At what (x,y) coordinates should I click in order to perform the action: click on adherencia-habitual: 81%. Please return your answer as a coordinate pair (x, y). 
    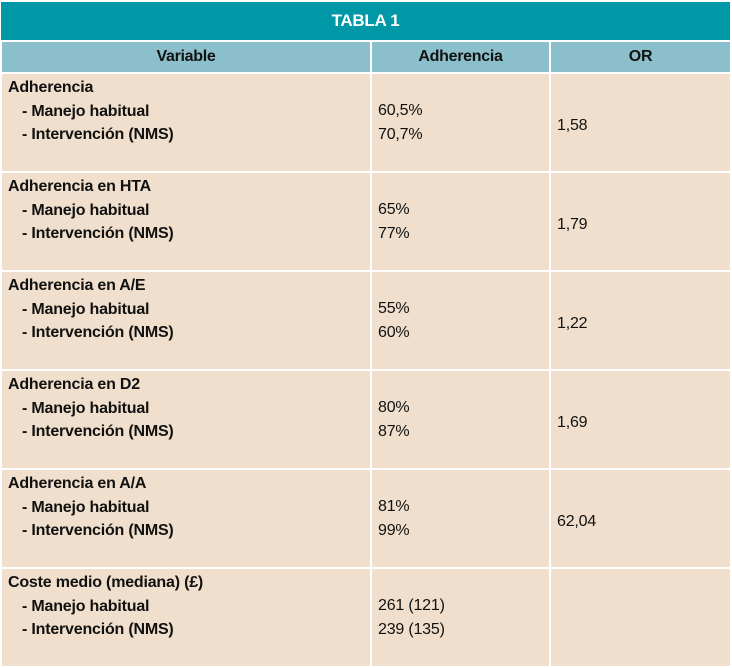
    Looking at the image, I should click on (394, 506).